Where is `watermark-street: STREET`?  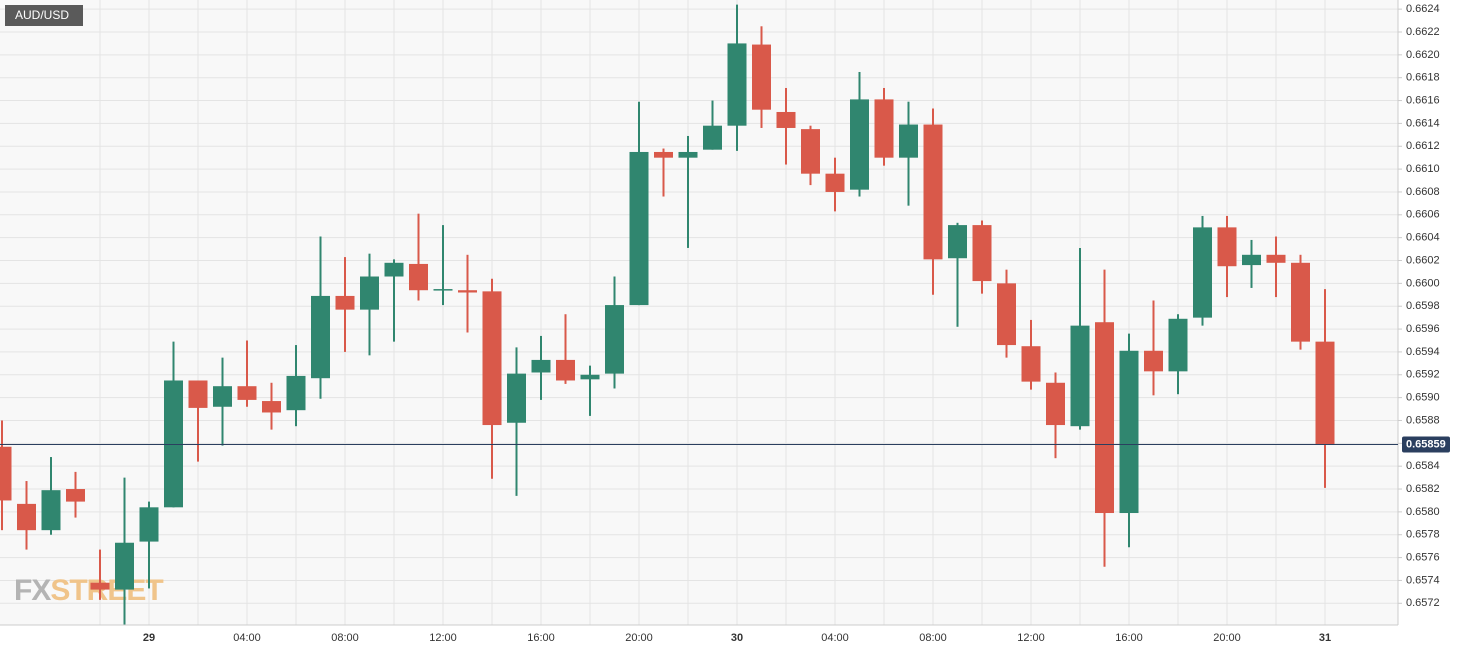
watermark-street: STREET is located at coordinates (106, 590).